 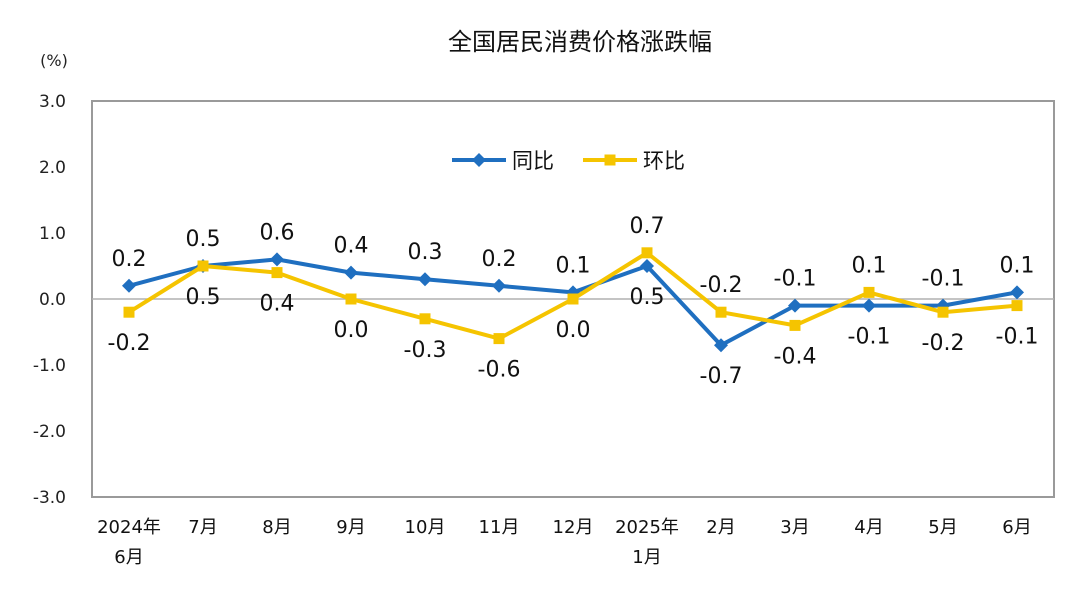 I want to click on x-tick-label: 12月, so click(x=573, y=527).